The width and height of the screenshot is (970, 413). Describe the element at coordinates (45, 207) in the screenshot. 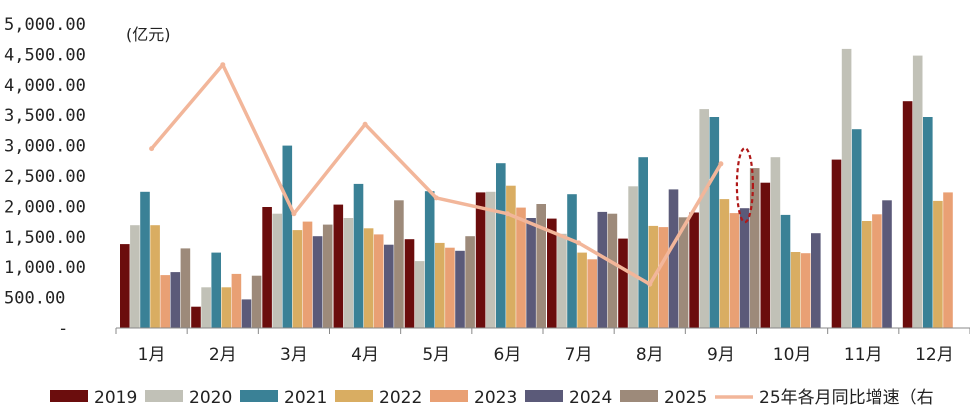

I see `y-tick-label: 2,000.00` at that location.